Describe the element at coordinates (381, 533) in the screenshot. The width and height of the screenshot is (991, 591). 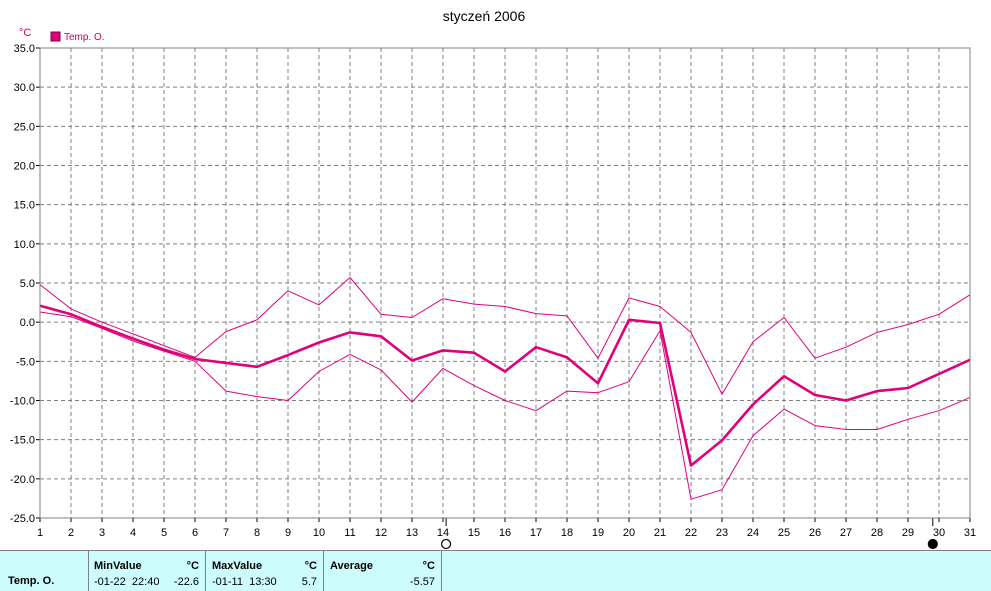
I see `x-tick-label: 12` at that location.